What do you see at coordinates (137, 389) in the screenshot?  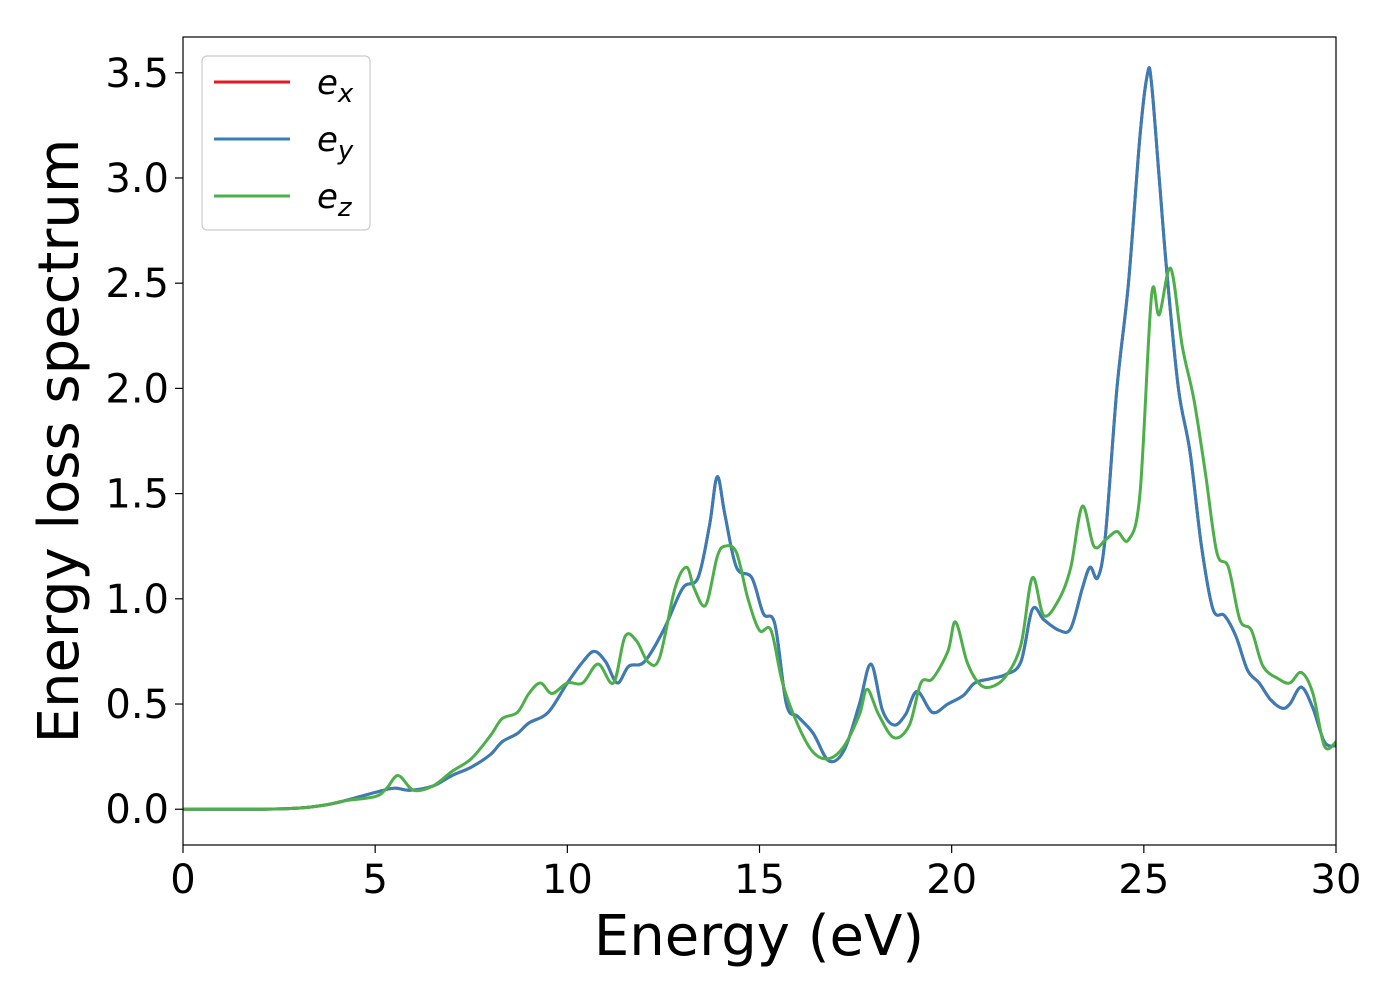 I see `y-tick-label: 2.0` at bounding box center [137, 389].